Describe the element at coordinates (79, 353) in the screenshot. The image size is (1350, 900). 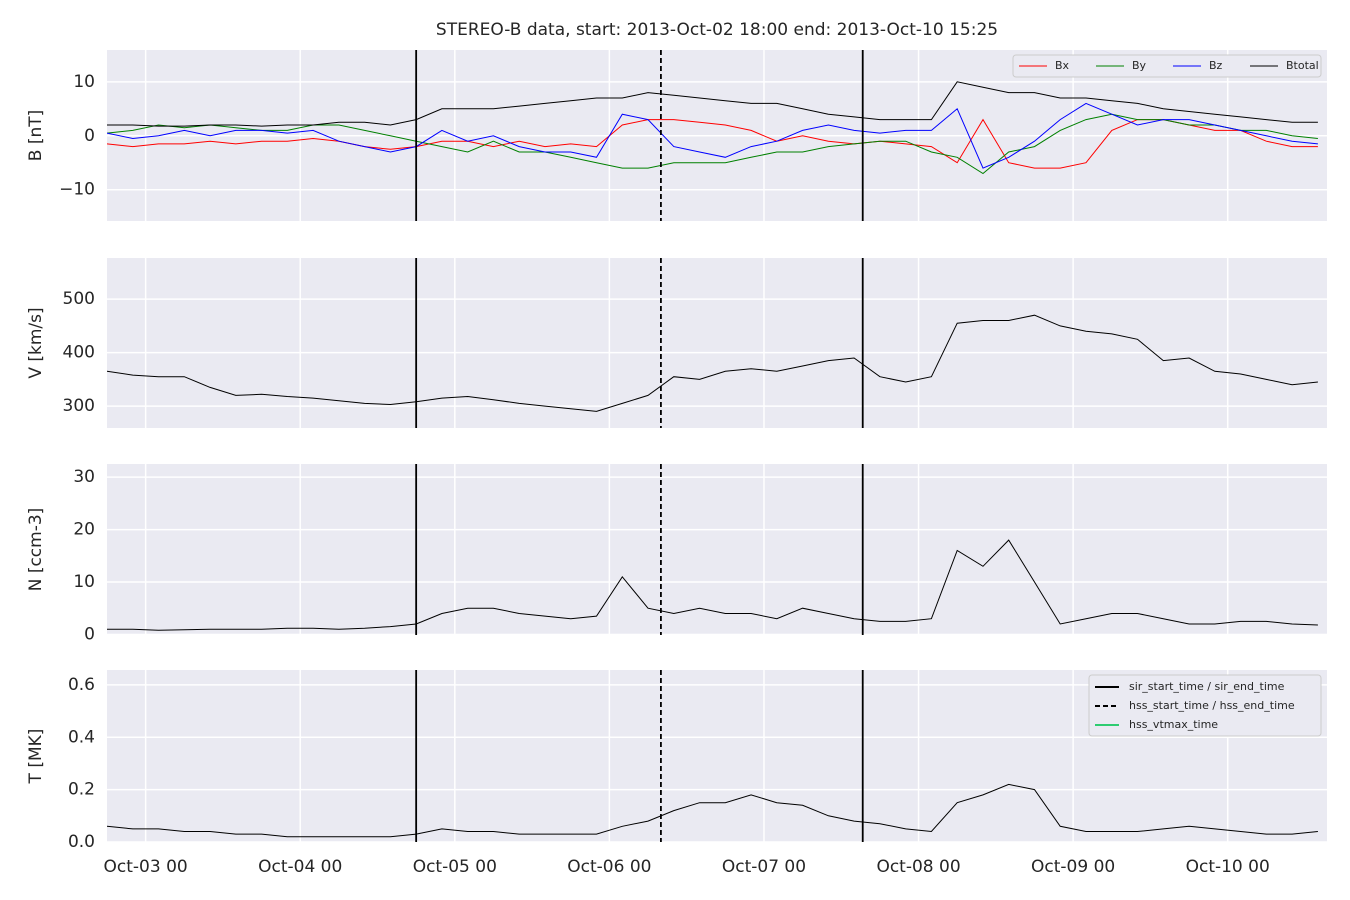
I see `y-tick-label: 400` at that location.